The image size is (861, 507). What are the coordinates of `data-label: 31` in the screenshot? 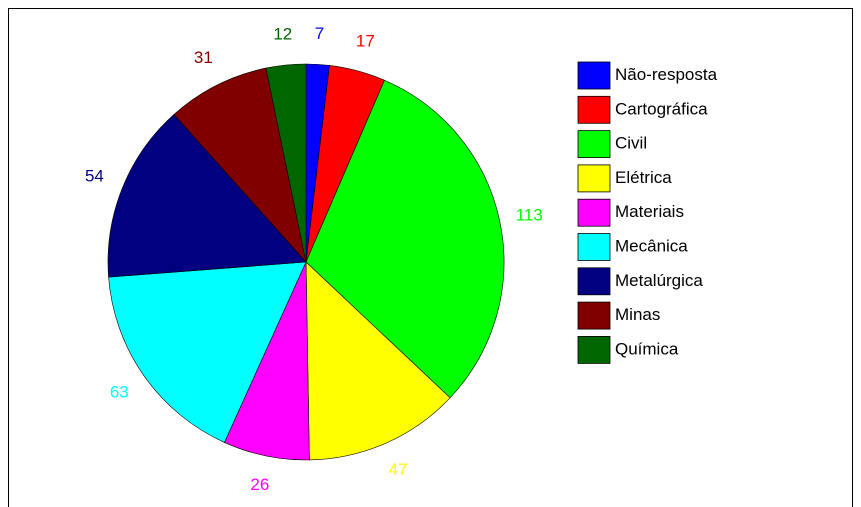 It's located at (203, 57).